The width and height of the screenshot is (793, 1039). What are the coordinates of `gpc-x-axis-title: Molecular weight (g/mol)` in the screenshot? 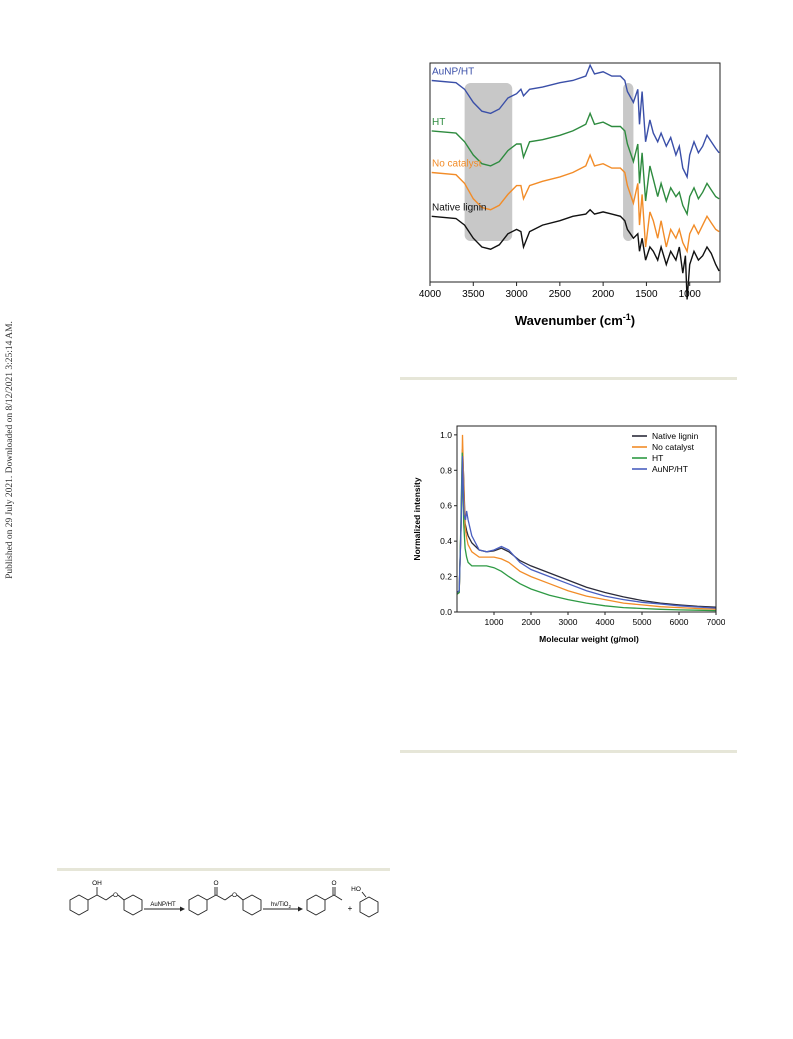 It's located at (589, 639).